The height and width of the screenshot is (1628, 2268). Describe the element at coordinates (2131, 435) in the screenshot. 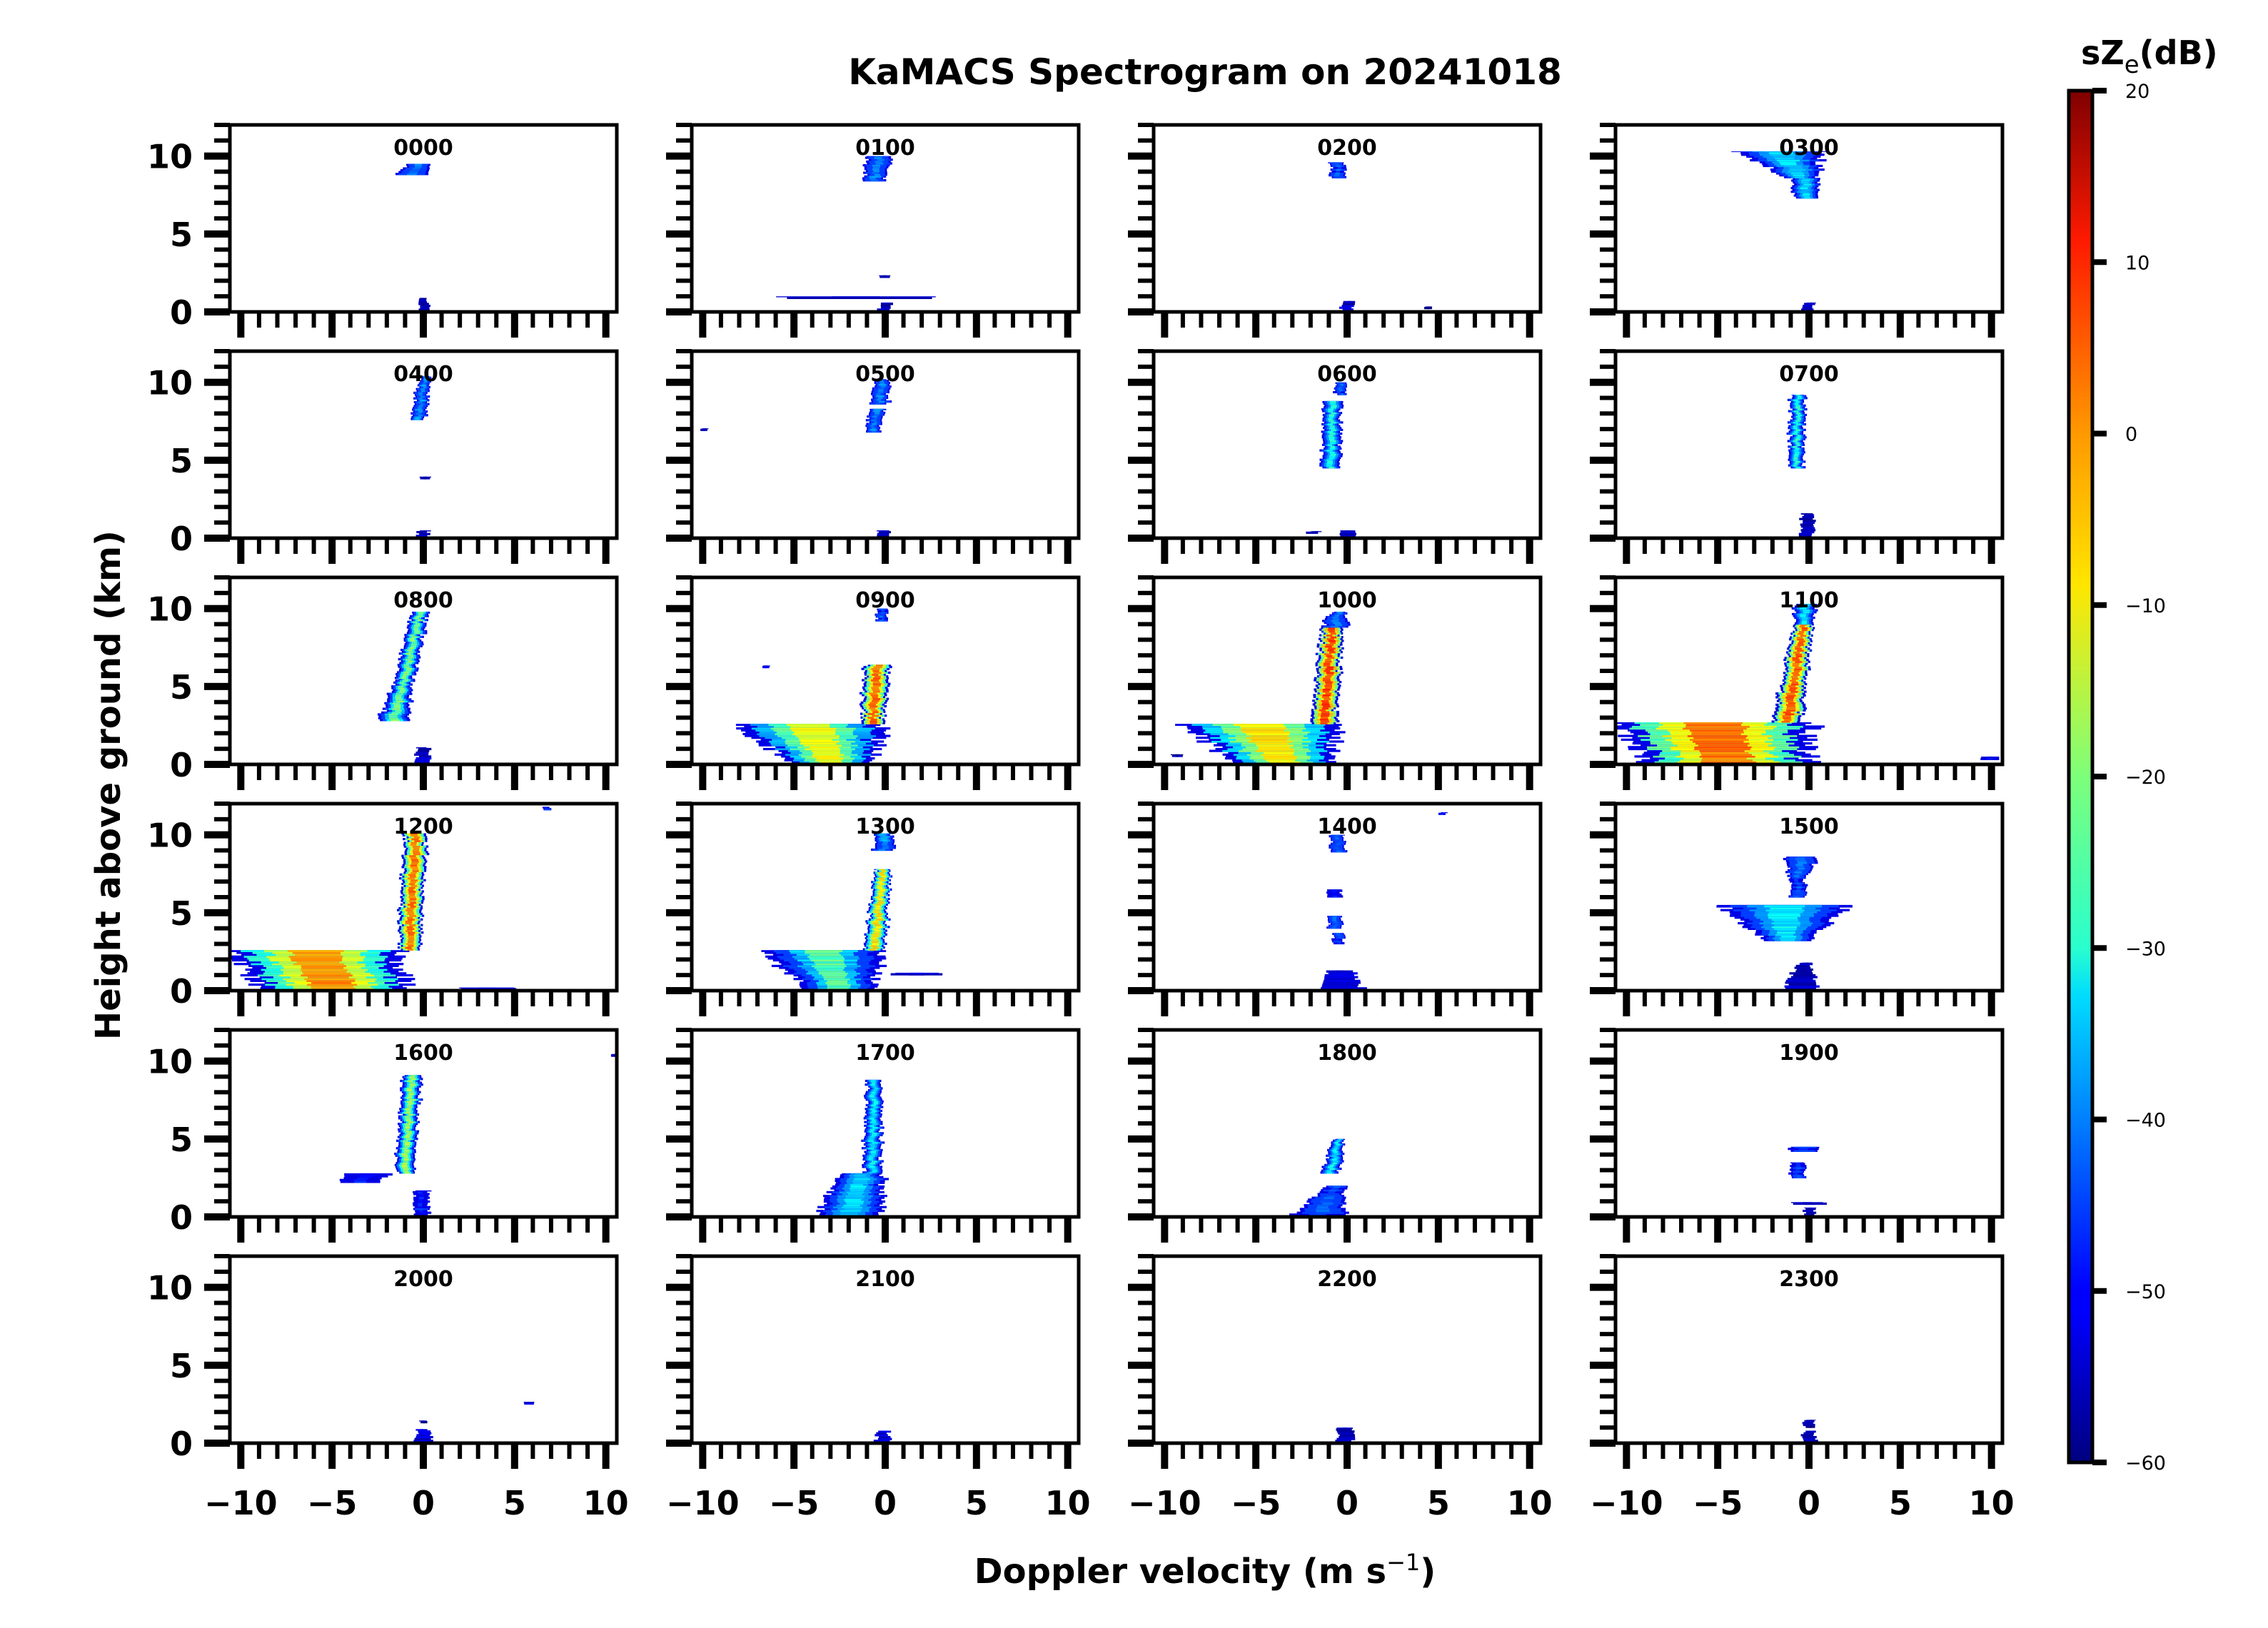

I see `colorbar-tick-label: 0` at that location.